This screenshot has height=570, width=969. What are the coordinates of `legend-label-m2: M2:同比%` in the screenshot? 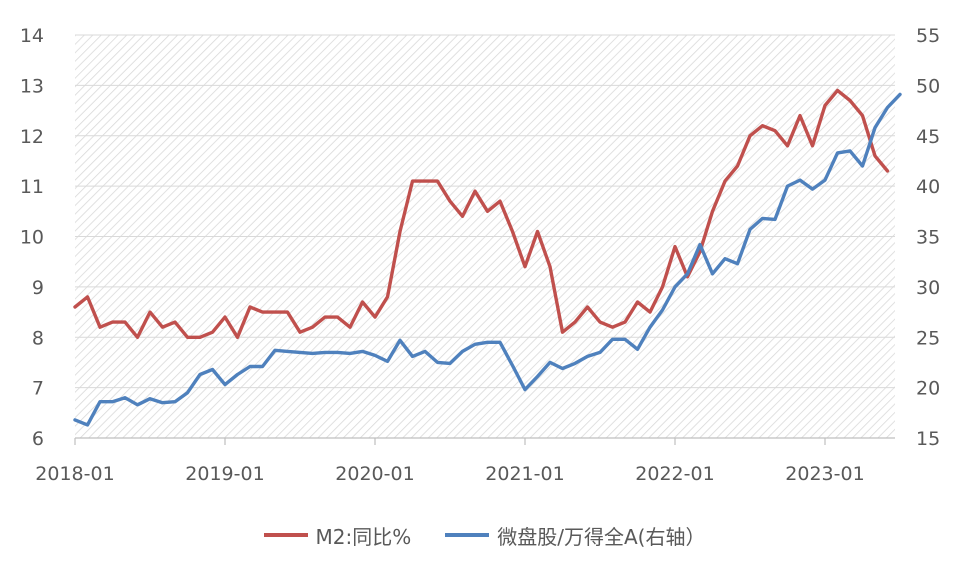 It's located at (363, 536).